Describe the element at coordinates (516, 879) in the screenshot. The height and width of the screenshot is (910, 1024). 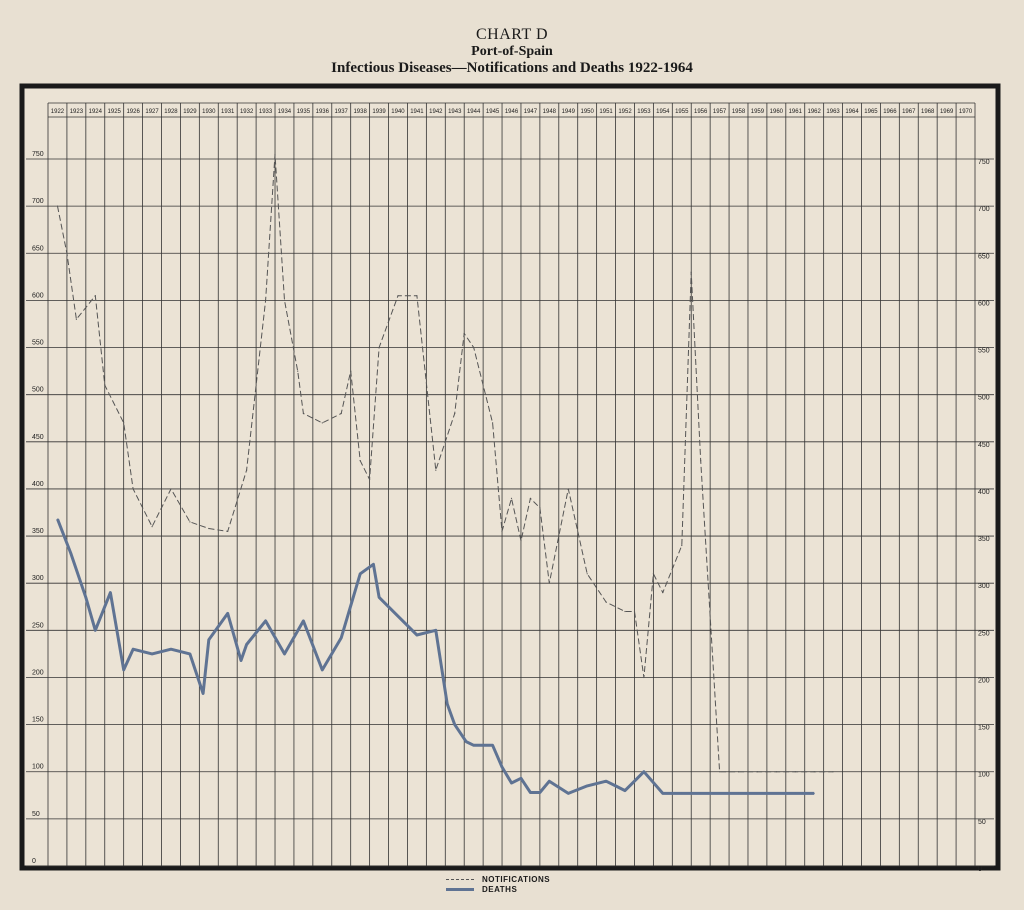
I see `legend-label-notifications: NOTIFICATIONS` at that location.